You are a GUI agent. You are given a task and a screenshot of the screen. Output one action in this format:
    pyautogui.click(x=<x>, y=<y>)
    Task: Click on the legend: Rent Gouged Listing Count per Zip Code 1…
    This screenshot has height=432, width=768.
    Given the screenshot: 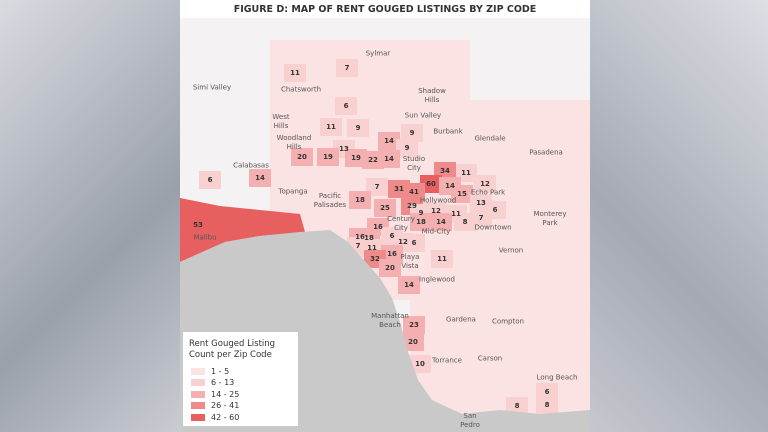 What is the action you would take?
    pyautogui.click(x=240, y=379)
    